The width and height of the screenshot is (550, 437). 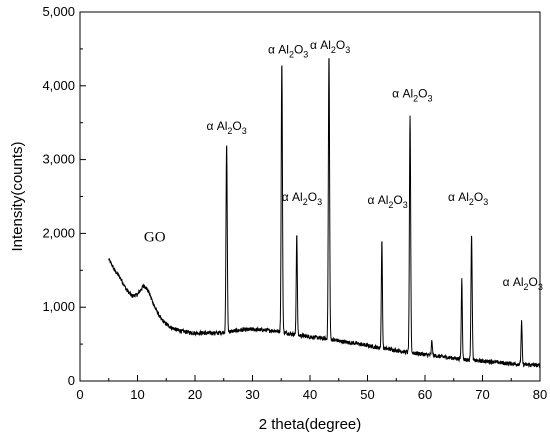 What do you see at coordinates (58, 232) in the screenshot?
I see `y-tick-label: 2,000` at bounding box center [58, 232].